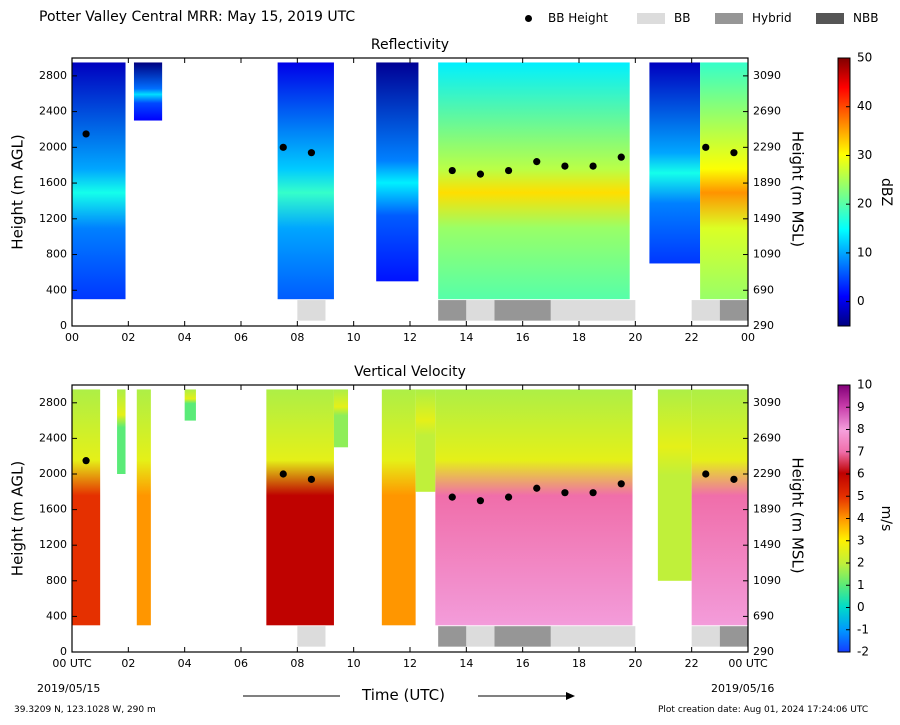 This screenshot has height=725, width=900. I want to click on colorbar-tick-label: 7, so click(861, 451).